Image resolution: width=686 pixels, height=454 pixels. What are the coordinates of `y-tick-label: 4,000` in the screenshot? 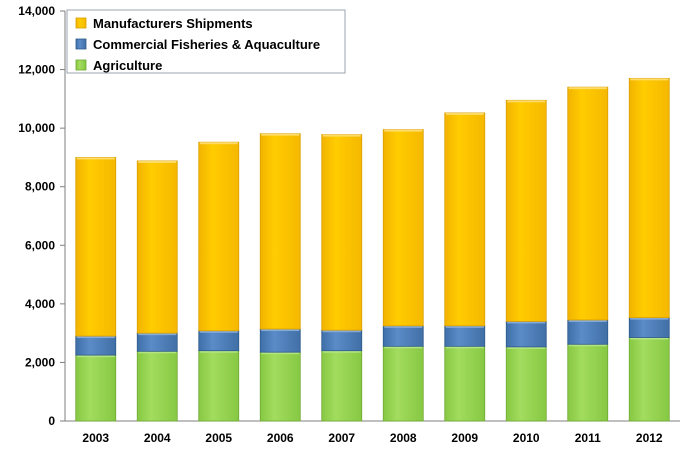 It's located at (40, 304).